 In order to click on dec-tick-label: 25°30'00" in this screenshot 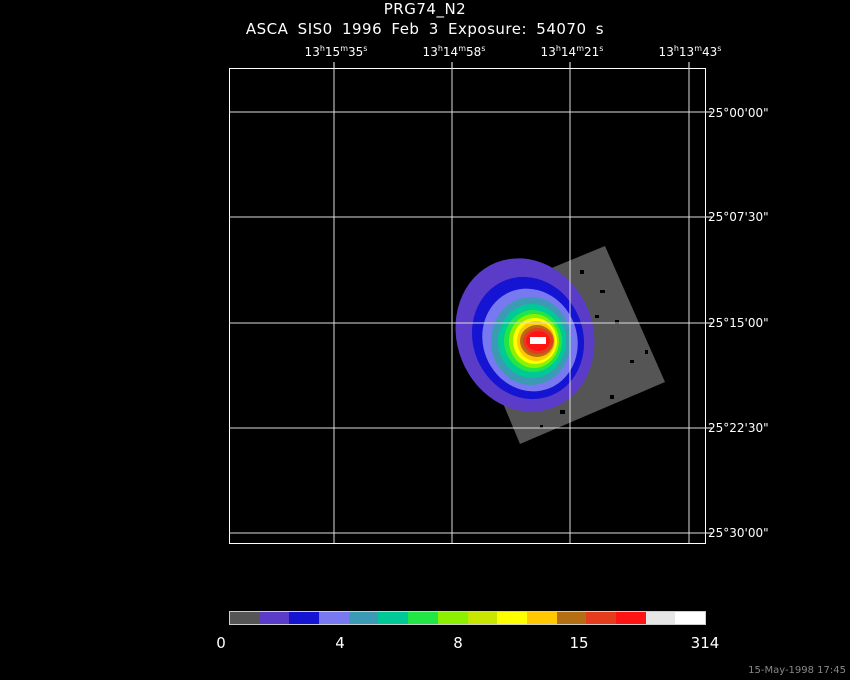, I will do `click(738, 533)`.